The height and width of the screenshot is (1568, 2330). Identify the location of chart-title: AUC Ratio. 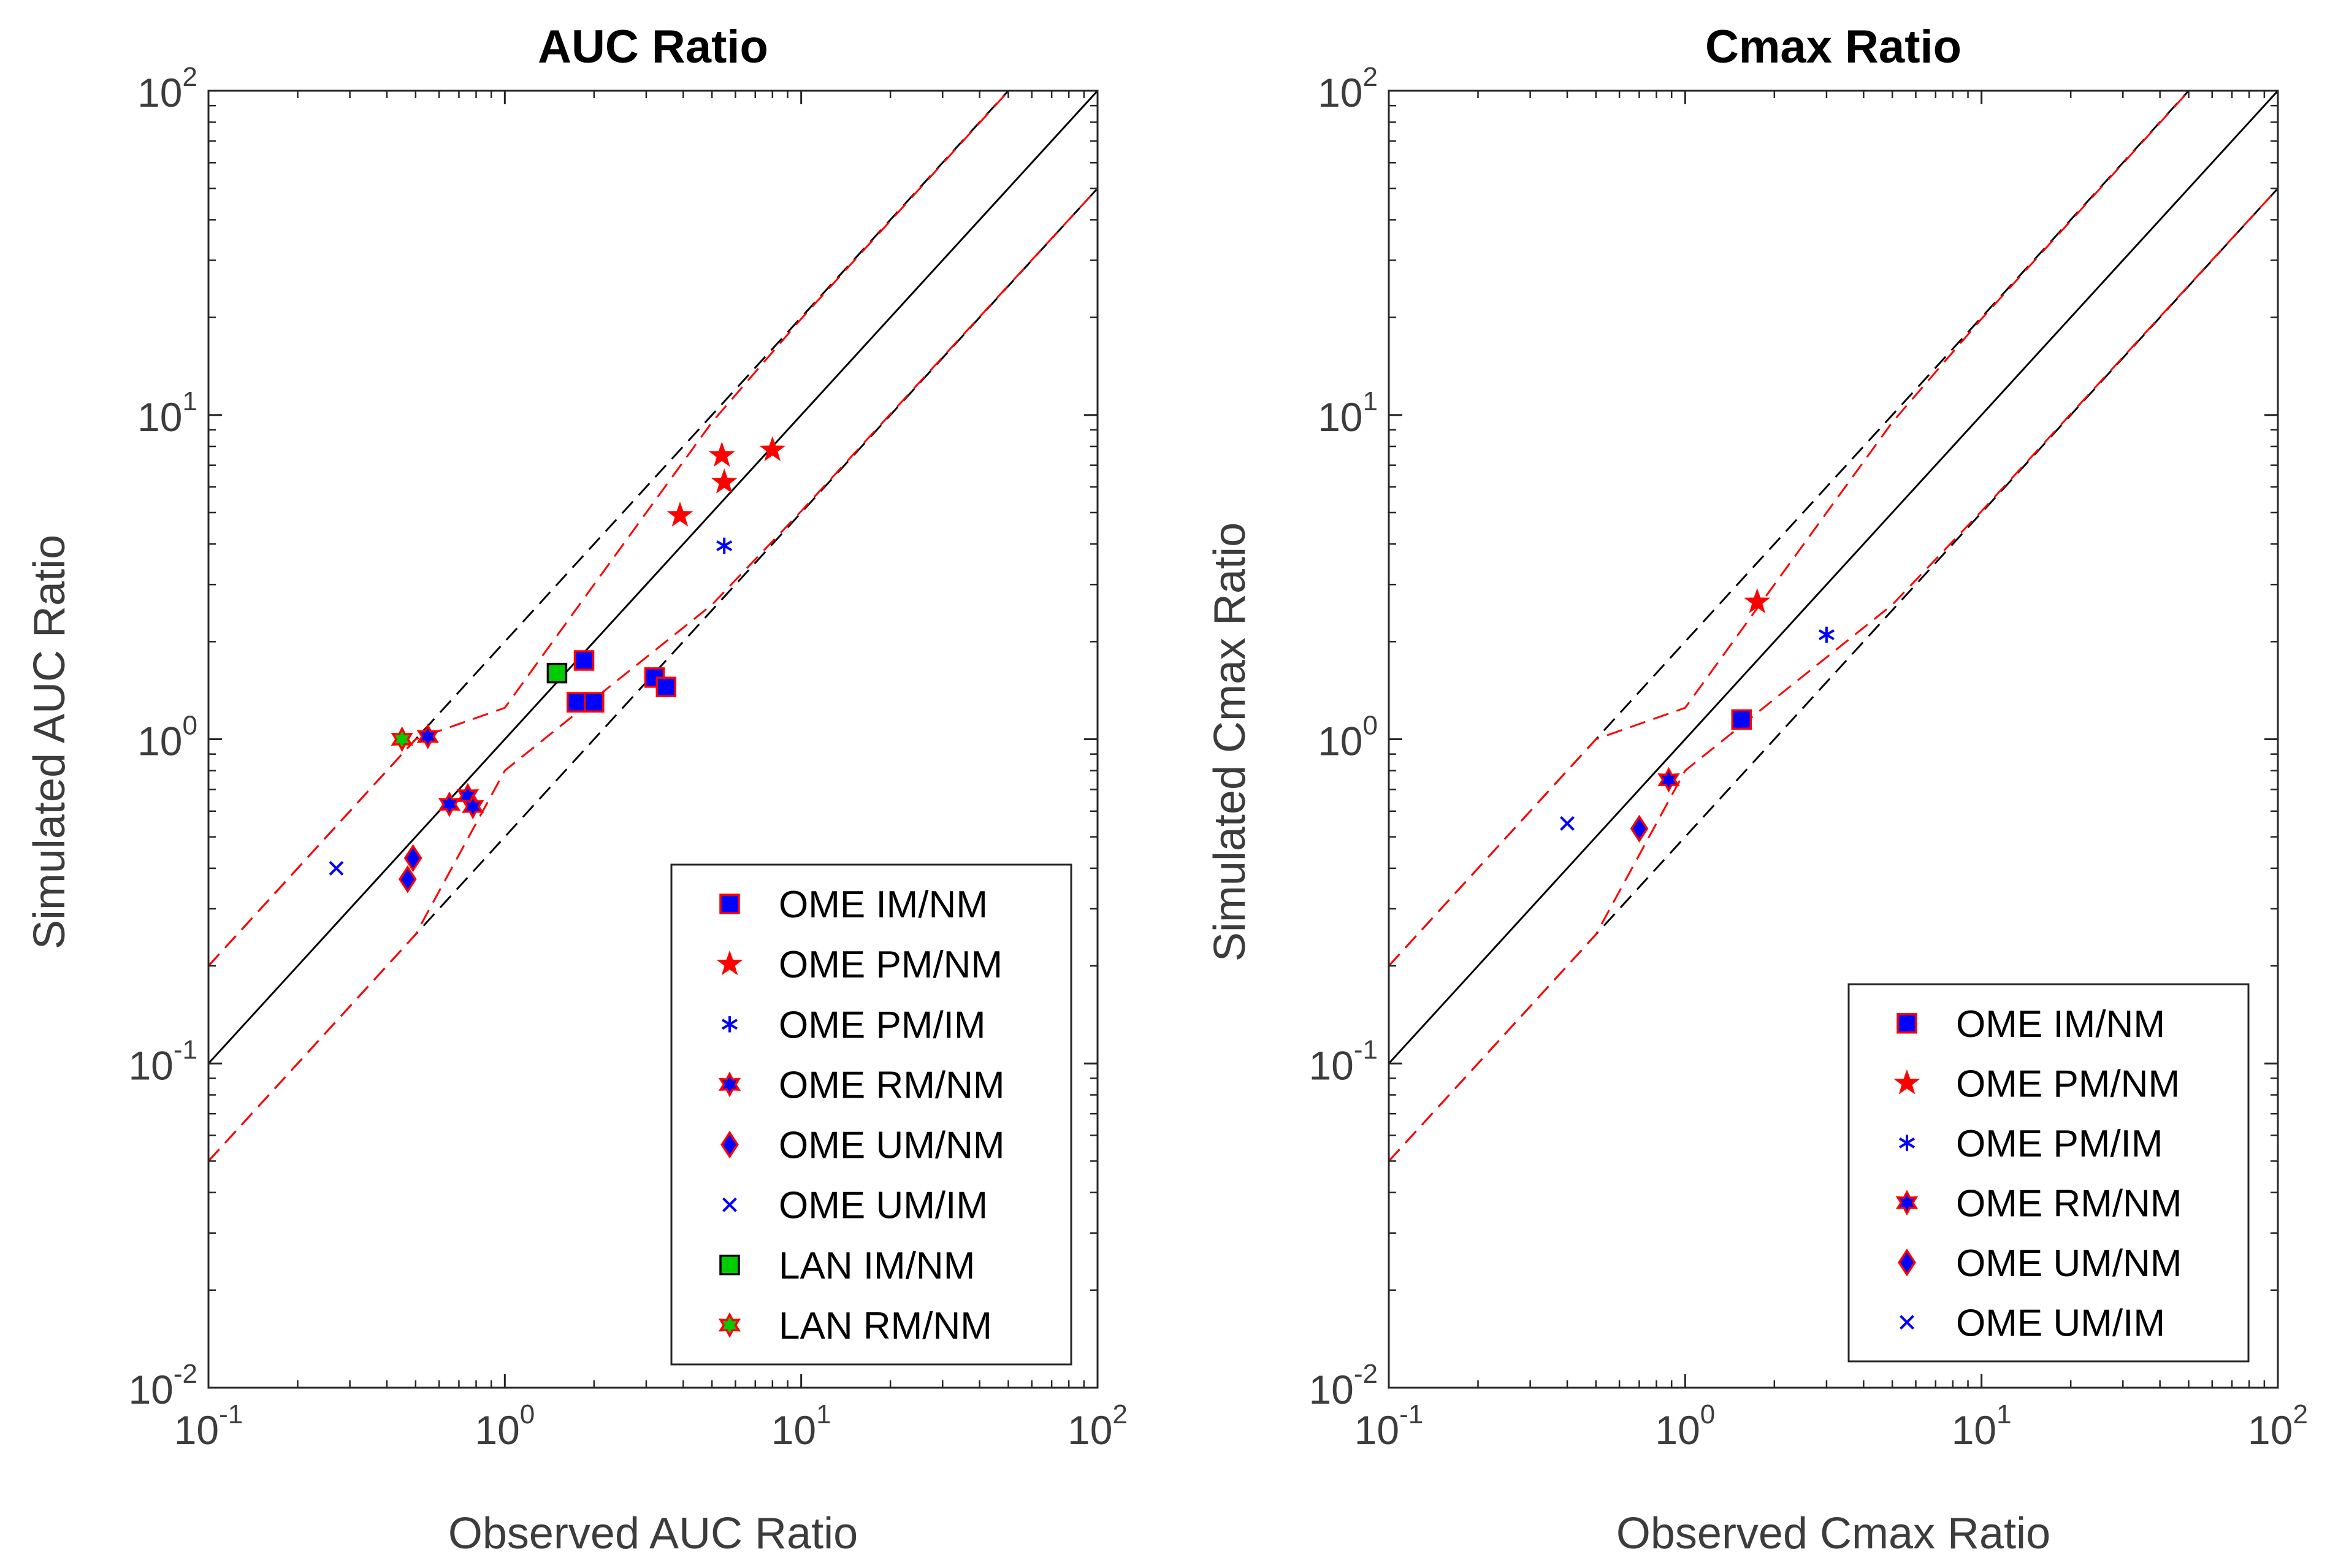
(653, 47).